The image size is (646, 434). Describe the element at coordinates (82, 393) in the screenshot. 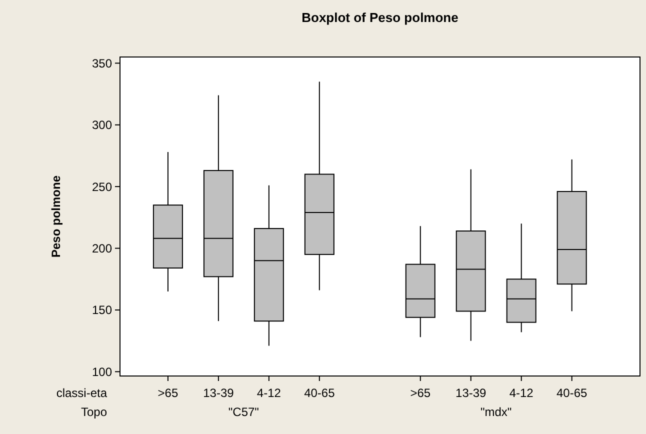

I see `text: classi-eta` at that location.